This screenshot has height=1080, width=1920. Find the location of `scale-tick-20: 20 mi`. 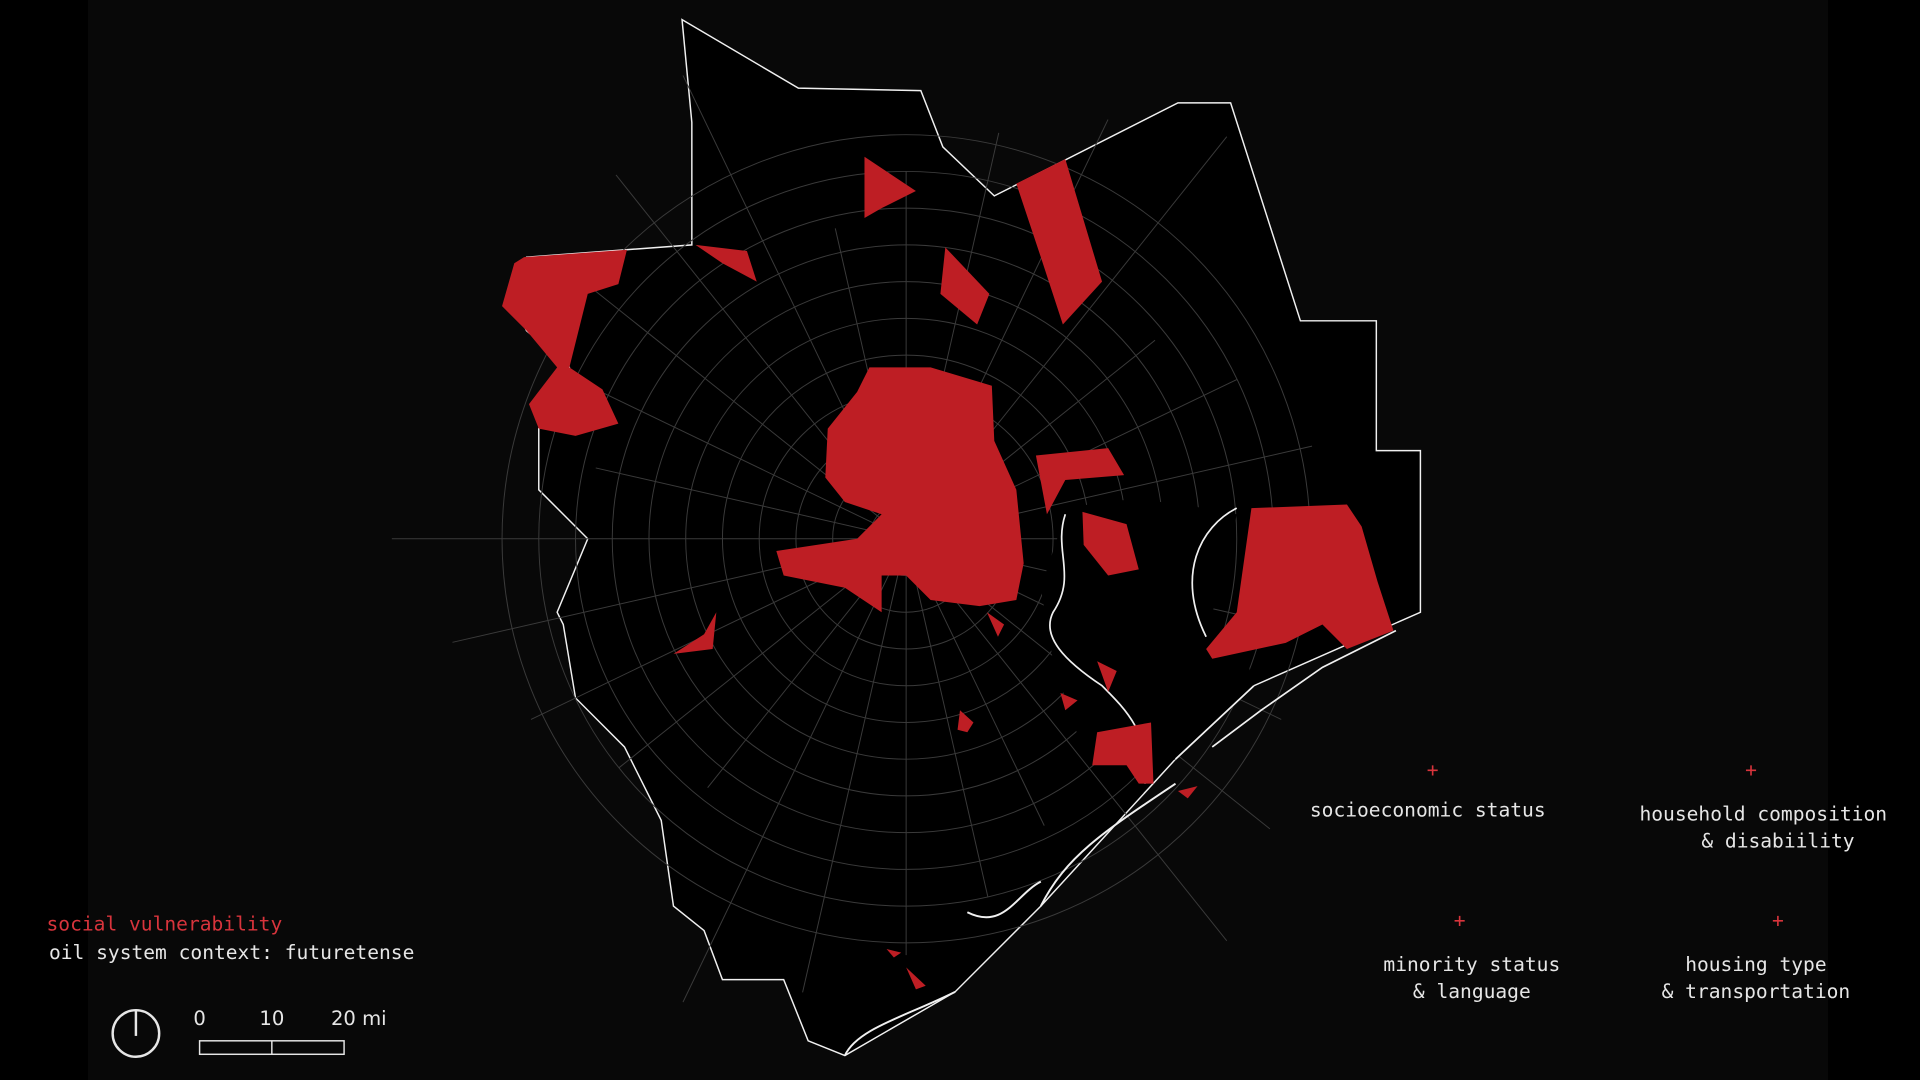

scale-tick-20: 20 mi is located at coordinates (359, 1018).